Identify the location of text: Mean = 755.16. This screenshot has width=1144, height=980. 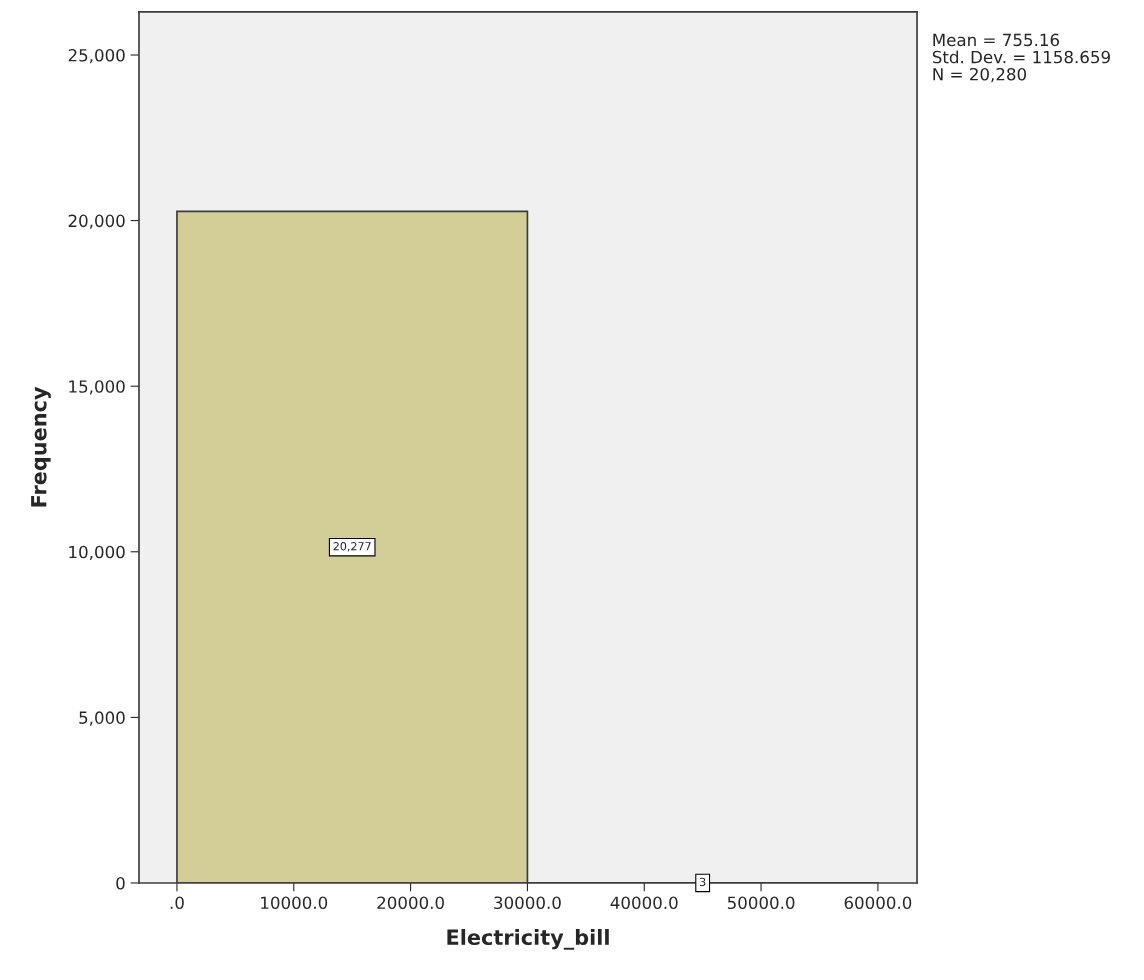
(996, 40).